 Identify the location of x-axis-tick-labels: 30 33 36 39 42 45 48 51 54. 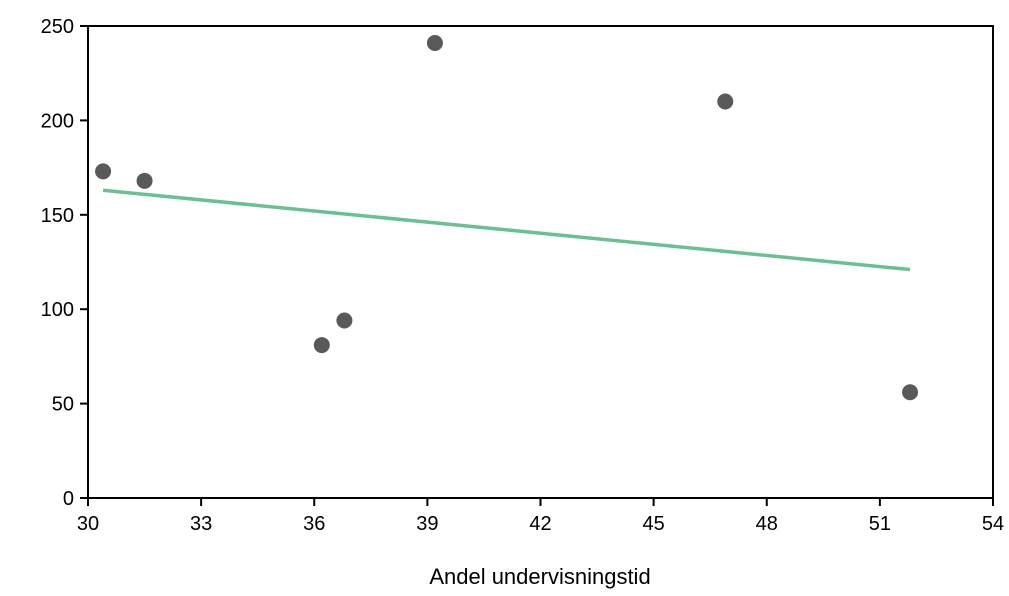
(540, 524).